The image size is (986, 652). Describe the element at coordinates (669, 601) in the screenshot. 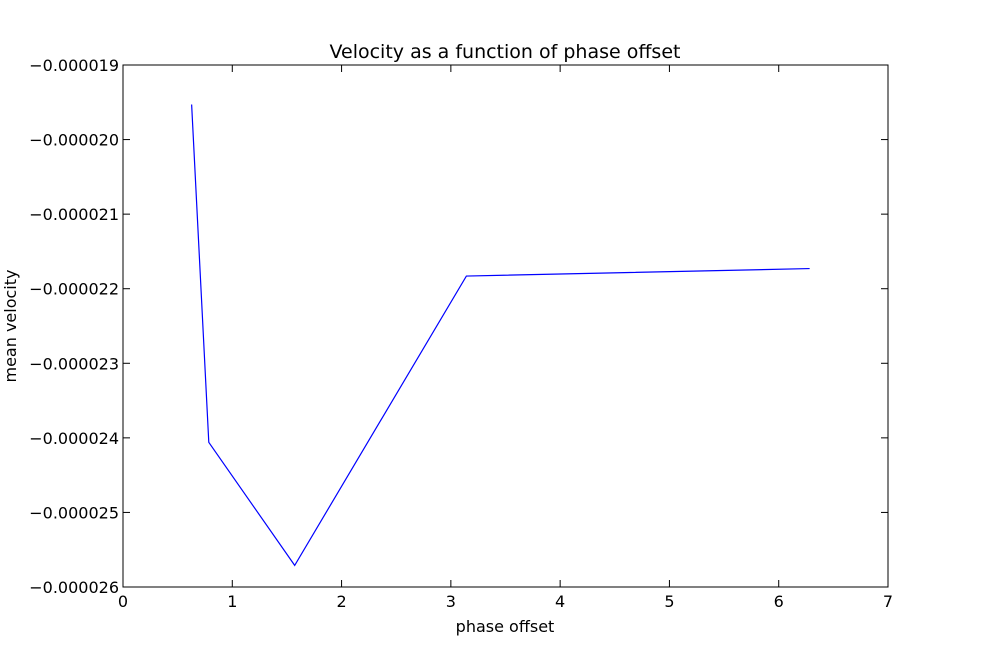

I see `x-tick-label: 5` at that location.